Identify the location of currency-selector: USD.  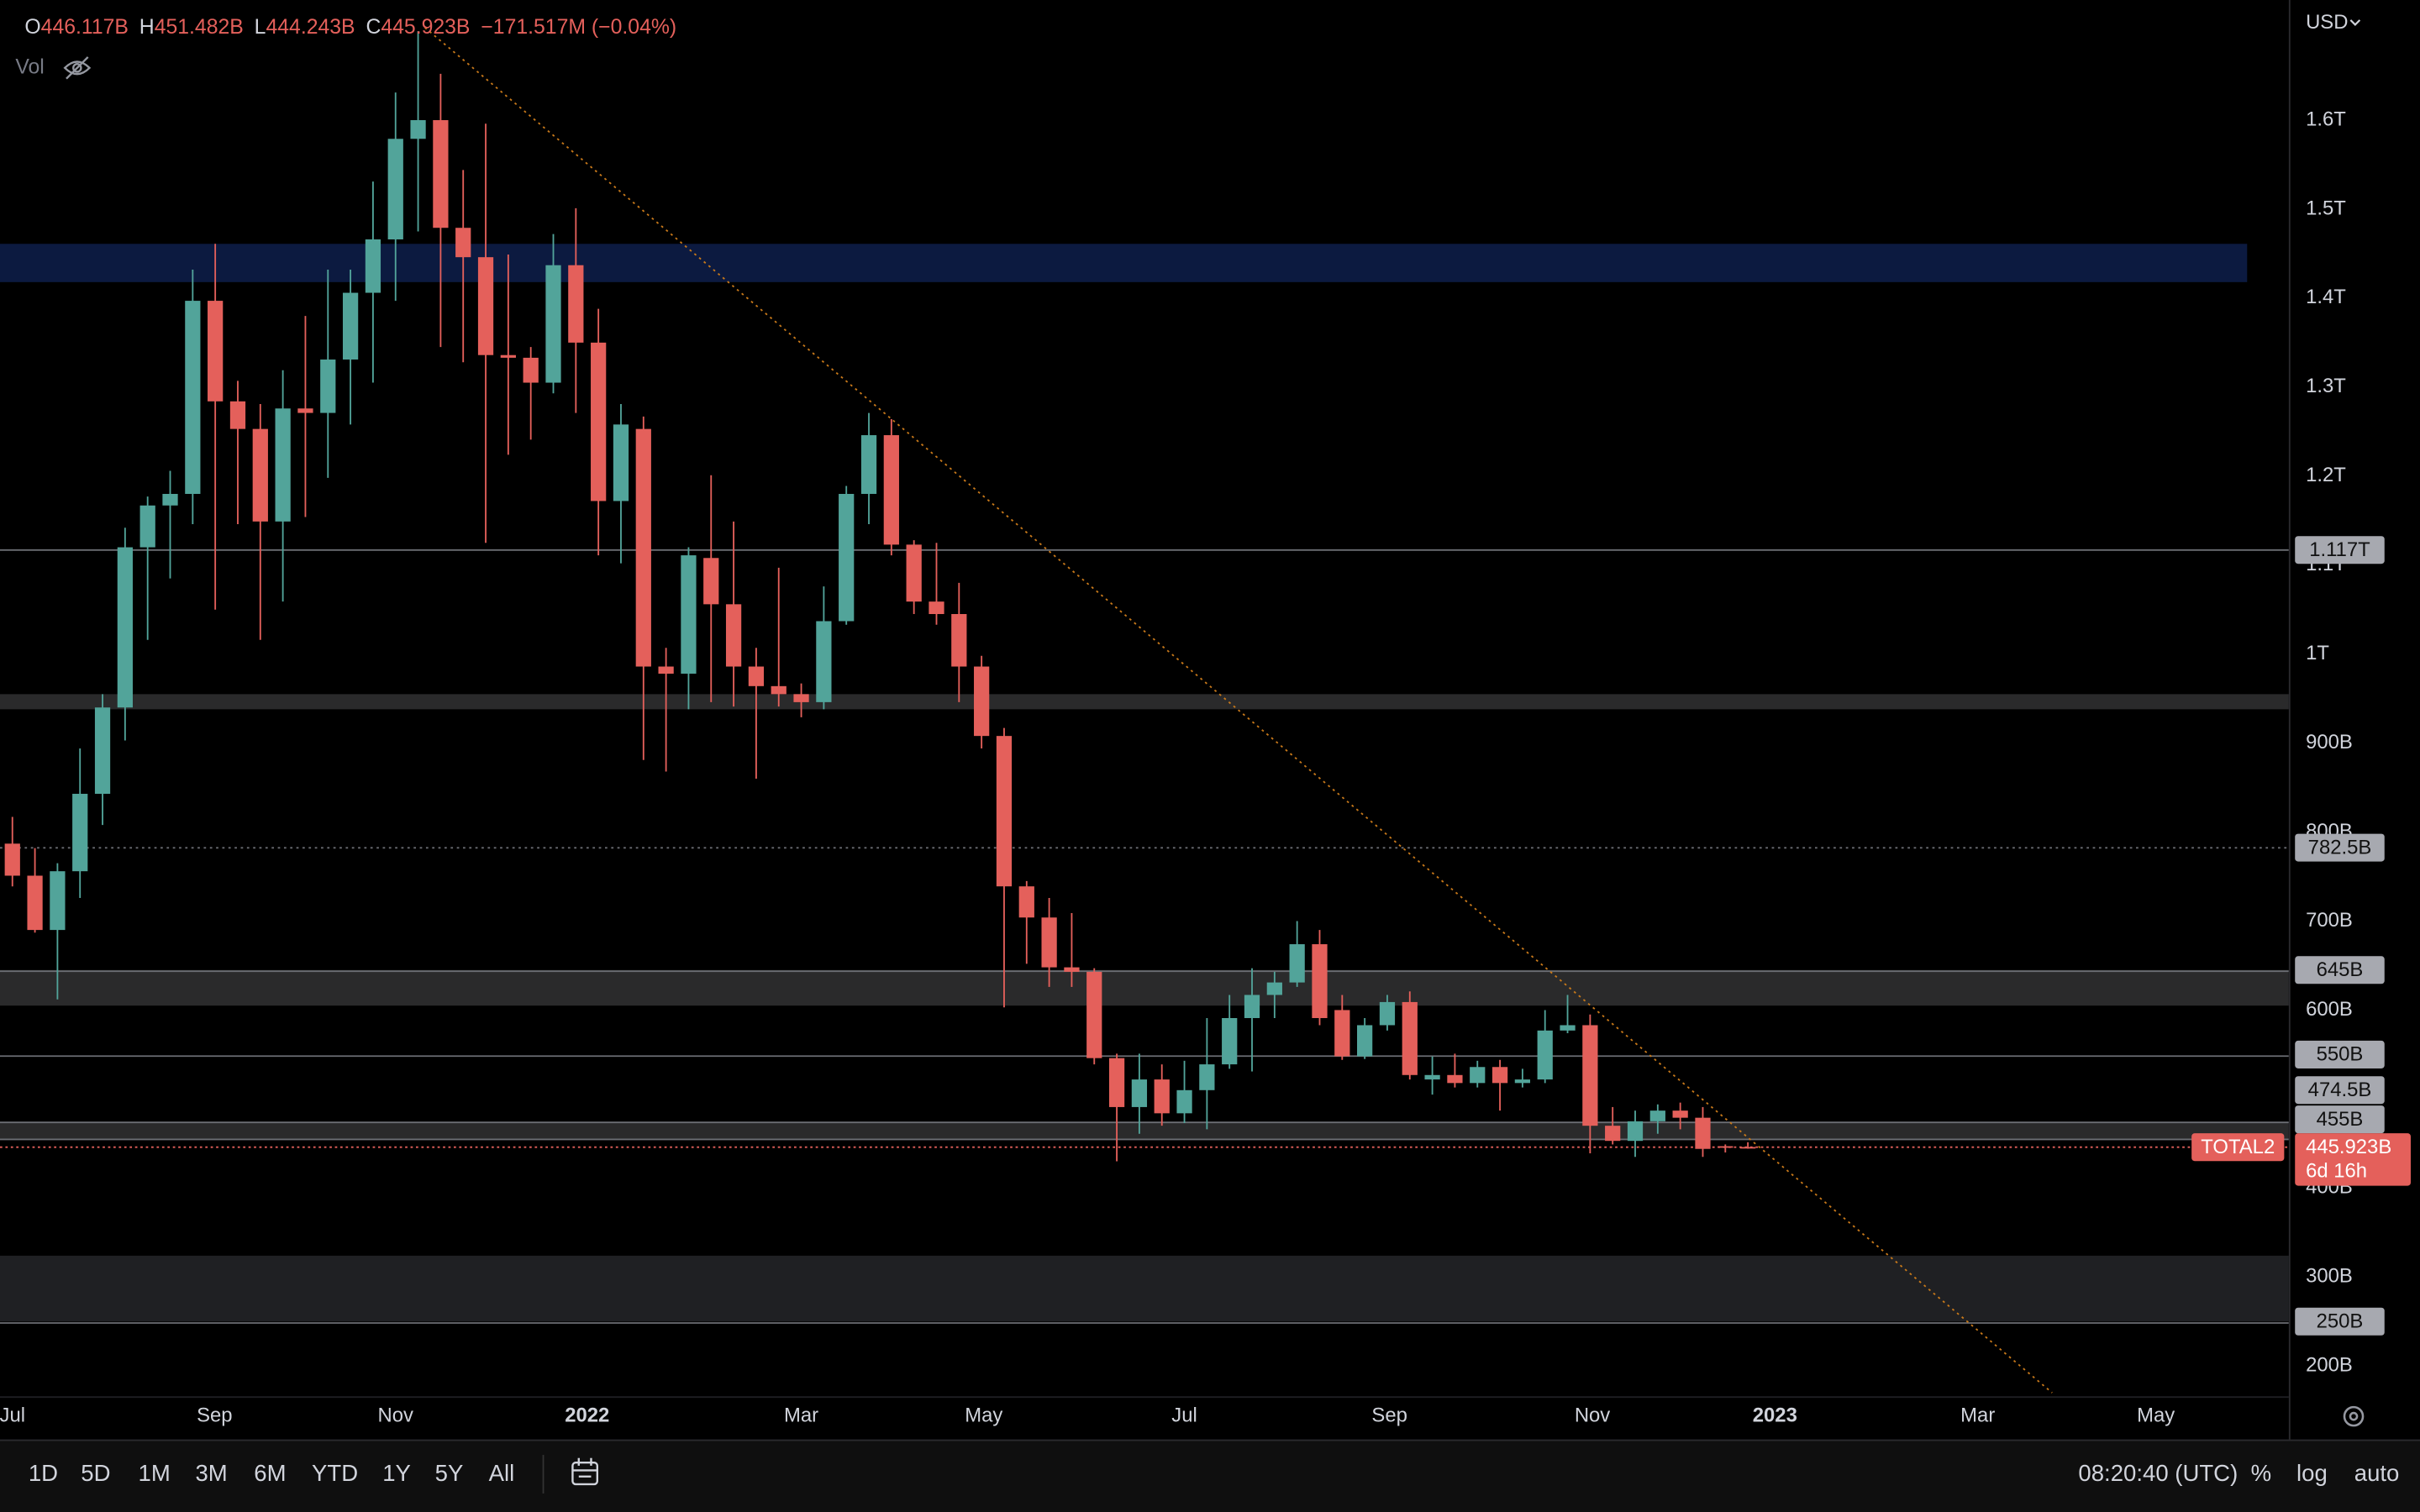
(2327, 22).